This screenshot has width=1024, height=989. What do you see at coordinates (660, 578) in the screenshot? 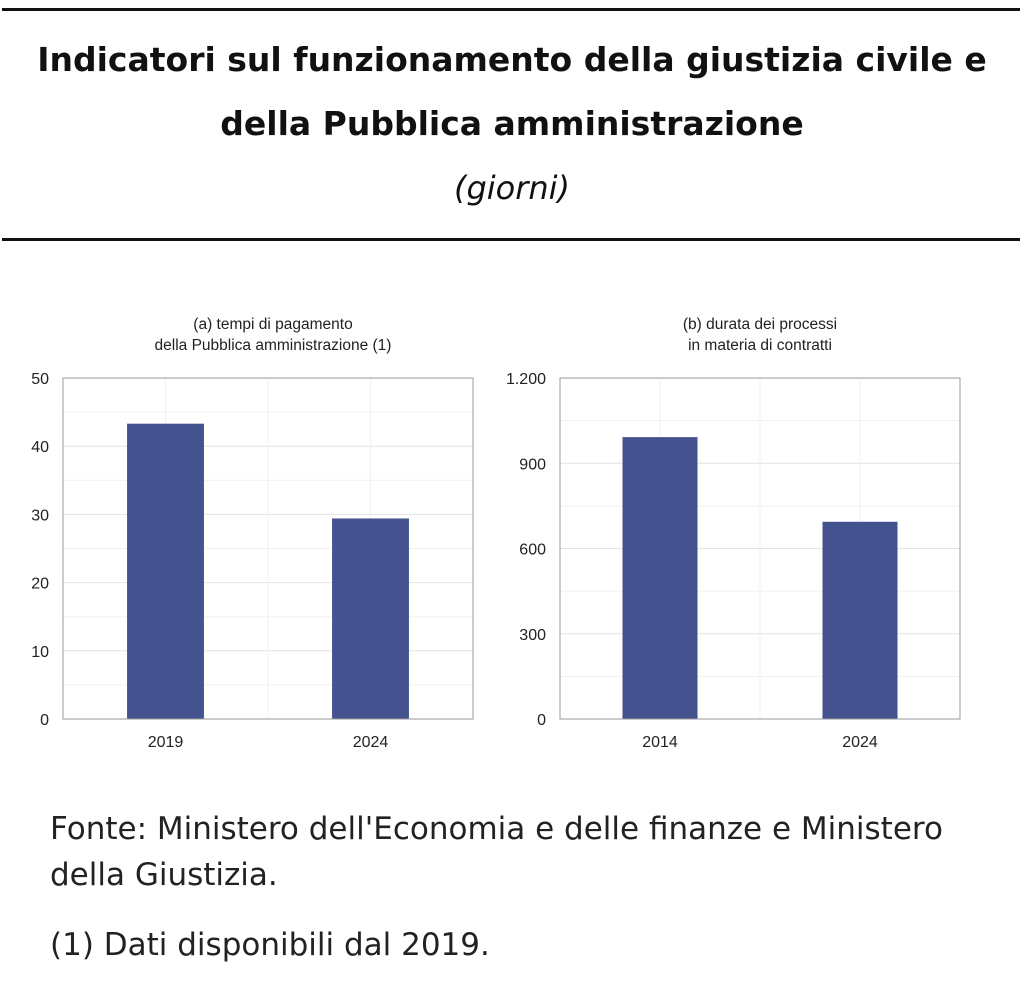
I see `chart-b-bar-2014` at bounding box center [660, 578].